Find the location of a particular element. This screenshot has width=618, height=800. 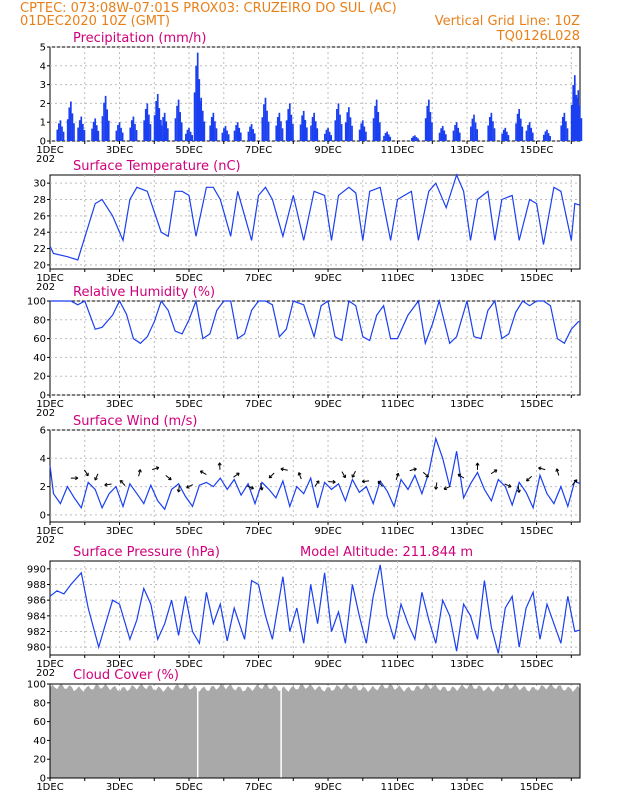

y-tick-label: 2 is located at coordinates (43, 487).